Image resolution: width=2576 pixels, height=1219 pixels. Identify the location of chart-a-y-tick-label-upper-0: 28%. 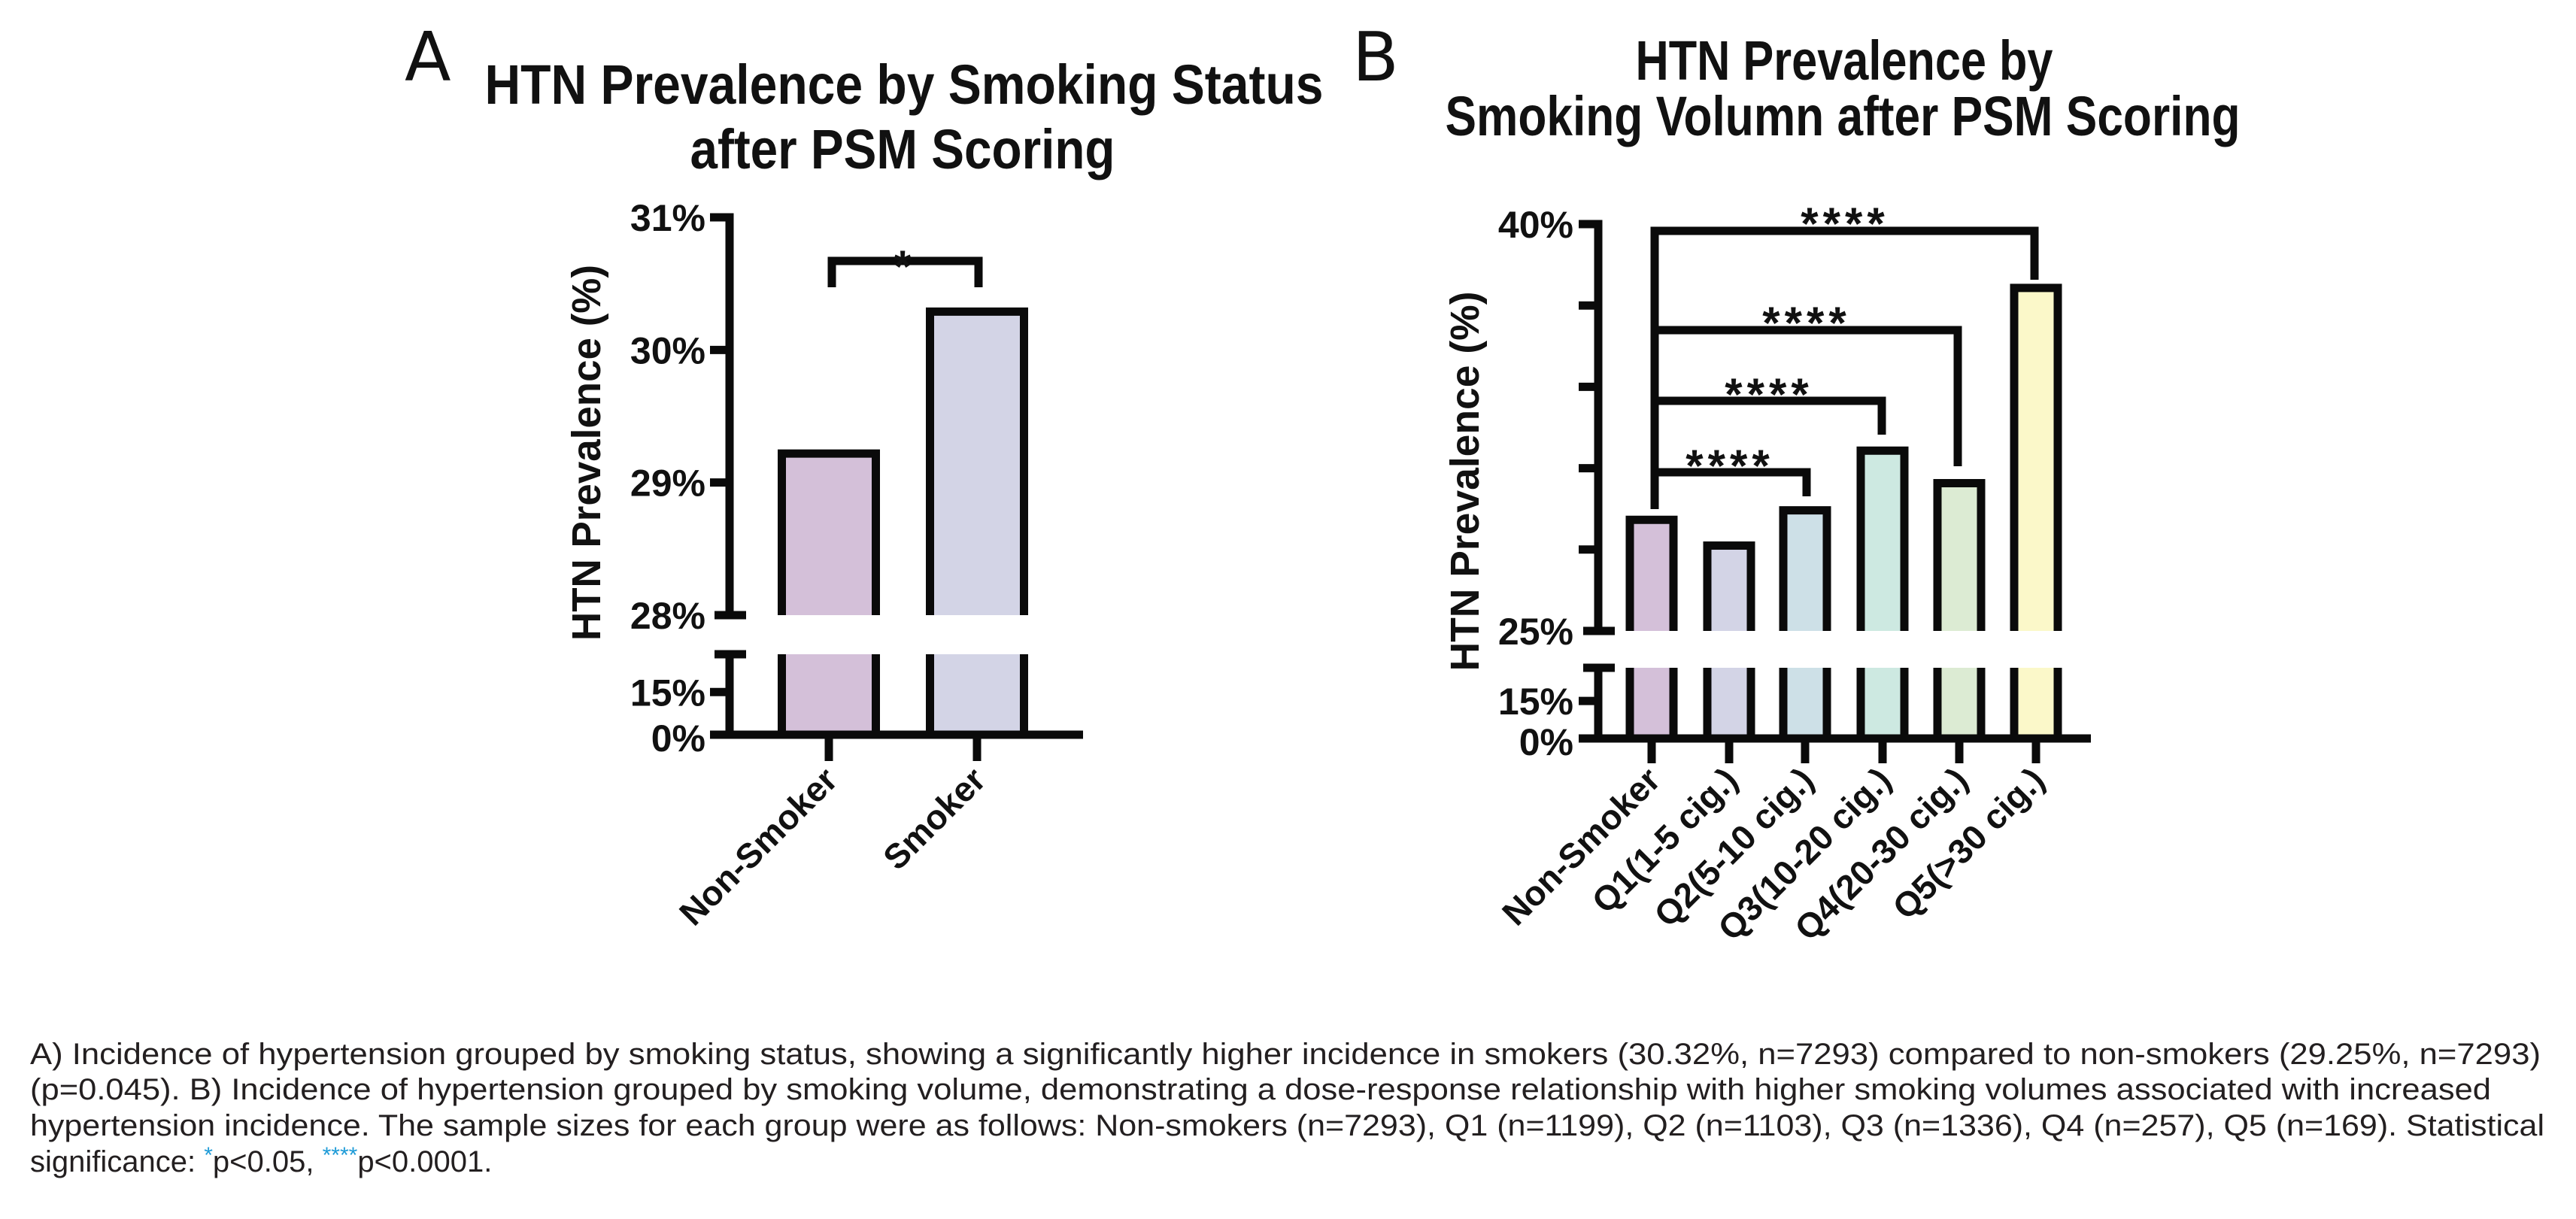
(667, 616).